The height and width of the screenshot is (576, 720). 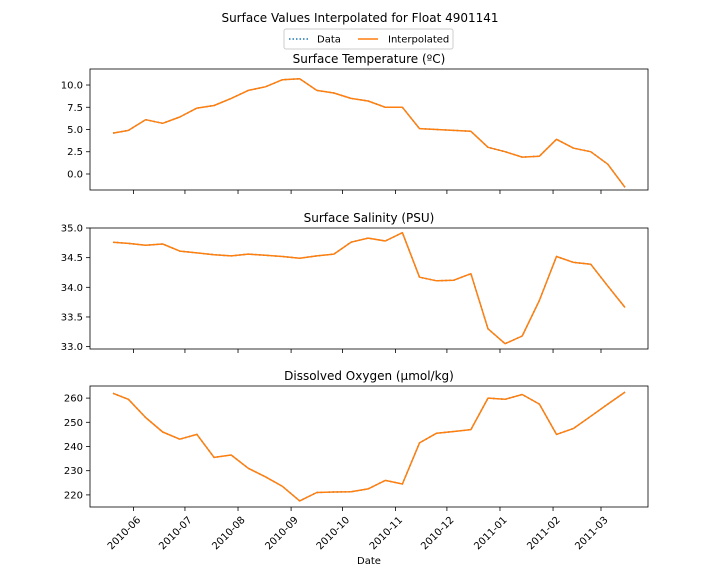 What do you see at coordinates (369, 561) in the screenshot?
I see `x-axis-label: Date` at bounding box center [369, 561].